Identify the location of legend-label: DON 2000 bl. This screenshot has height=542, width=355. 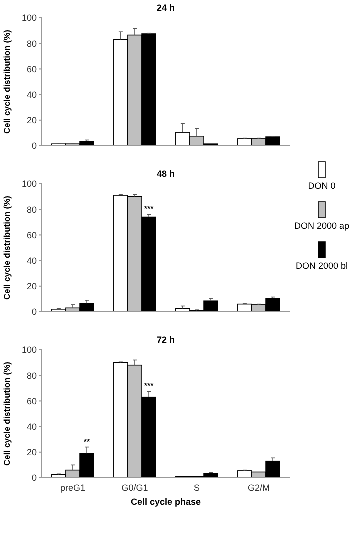
(322, 266).